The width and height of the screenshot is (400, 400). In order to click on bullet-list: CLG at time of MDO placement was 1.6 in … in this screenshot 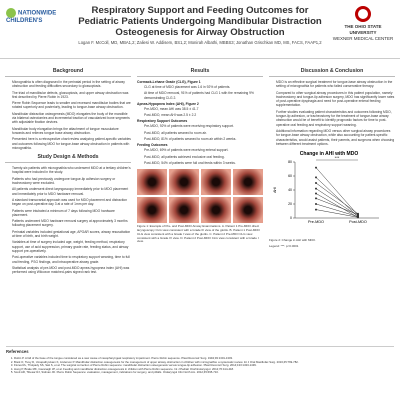, I will do `click(200, 92)`.